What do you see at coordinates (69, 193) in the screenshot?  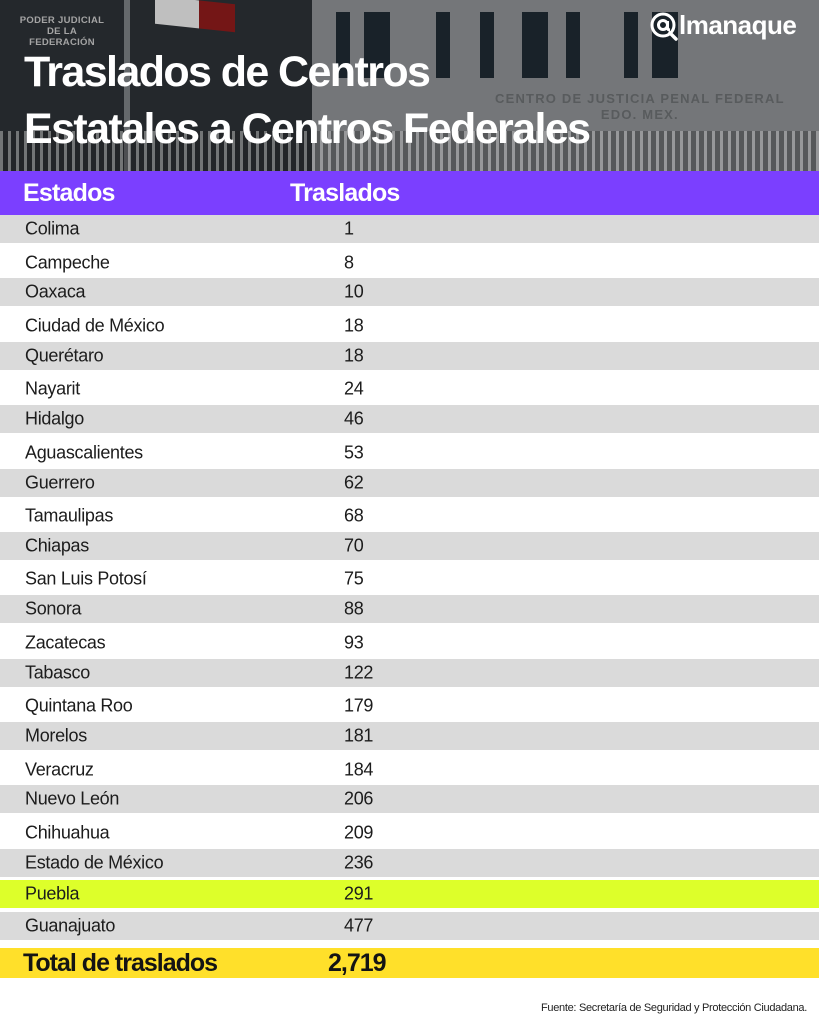 I see `column-header-estados: Estados` at bounding box center [69, 193].